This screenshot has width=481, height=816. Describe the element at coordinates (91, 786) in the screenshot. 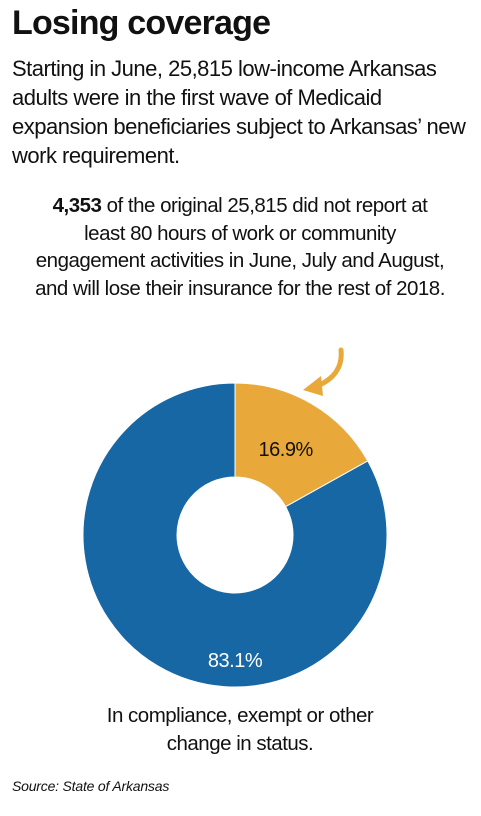

I see `source-note: Source: State of Arkansas` at that location.